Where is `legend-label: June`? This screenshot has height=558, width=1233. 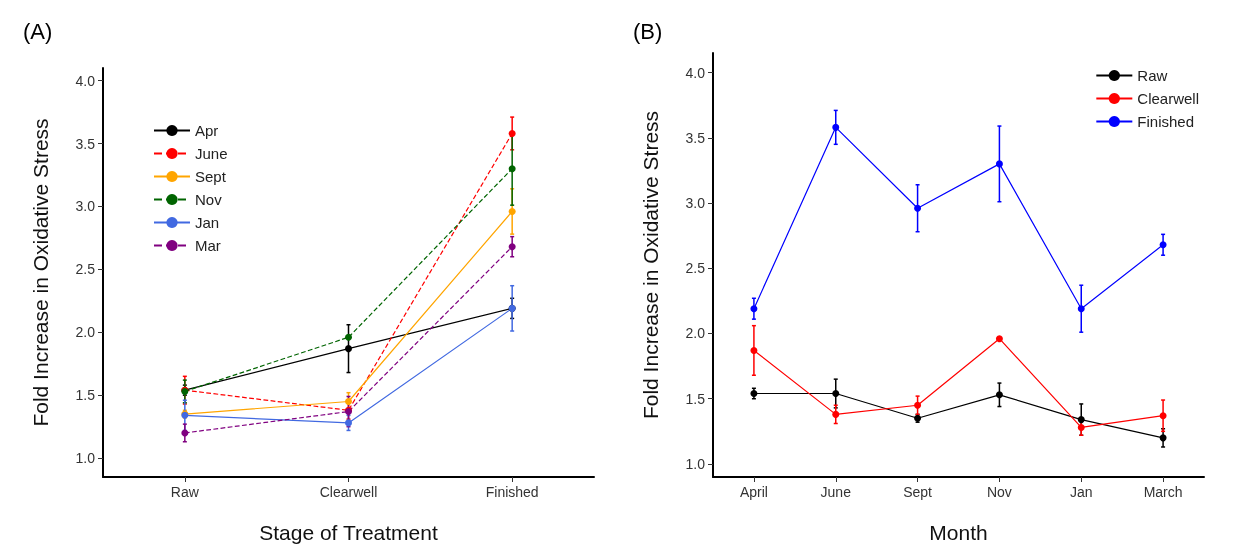
legend-label: June is located at coordinates (211, 153).